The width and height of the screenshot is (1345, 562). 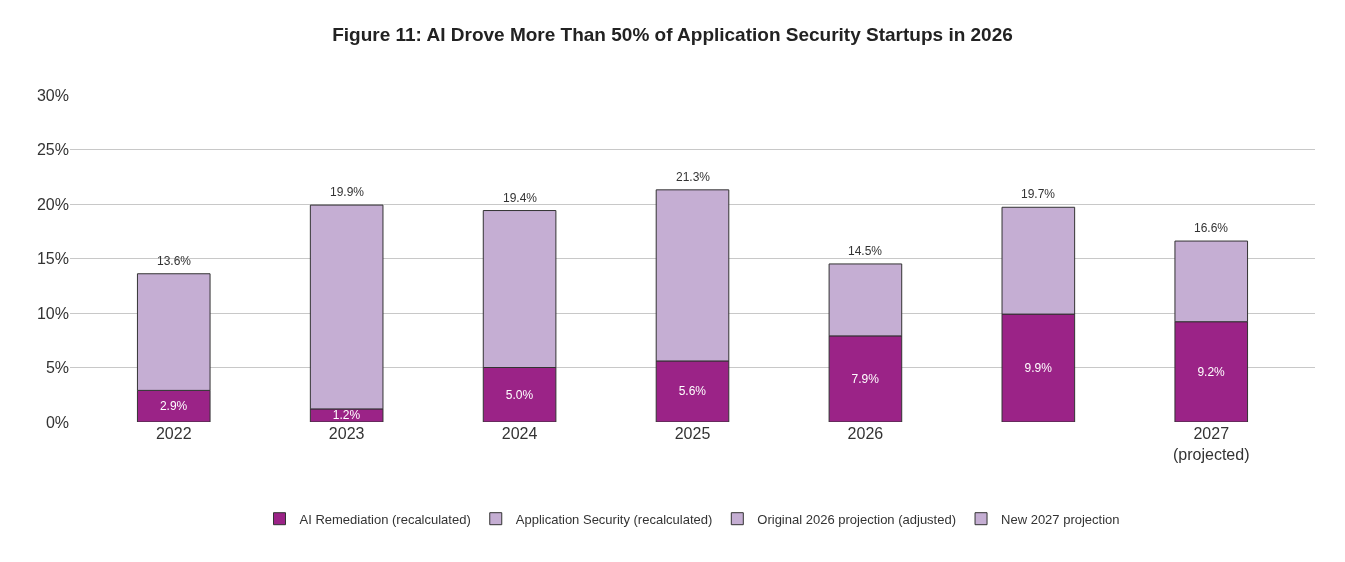 What do you see at coordinates (346, 415) in the screenshot?
I see `data-label: 1.2%` at bounding box center [346, 415].